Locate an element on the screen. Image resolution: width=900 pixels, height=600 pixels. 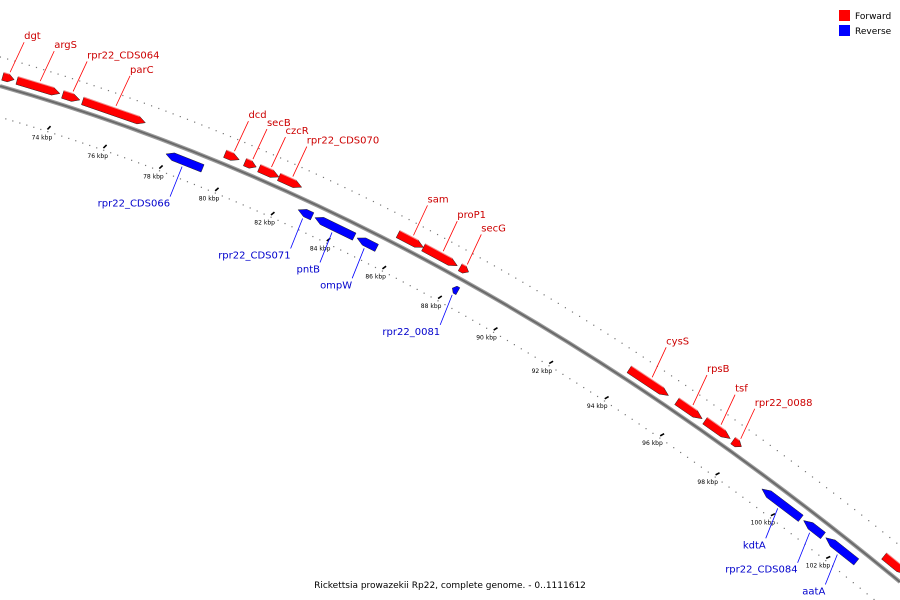
gene-ompW: ompW is located at coordinates (349, 264).